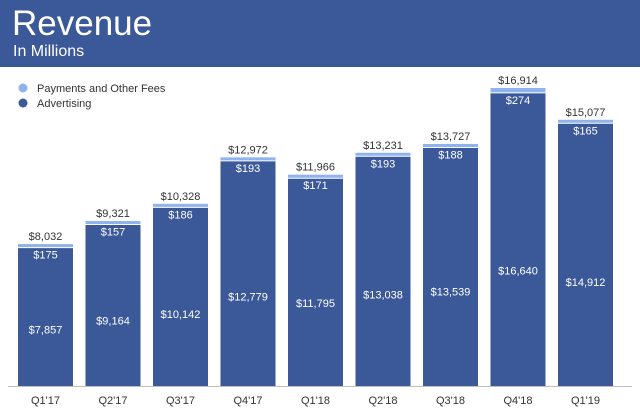  What do you see at coordinates (450, 155) in the screenshot?
I see `data-label-payments: $188` at bounding box center [450, 155].